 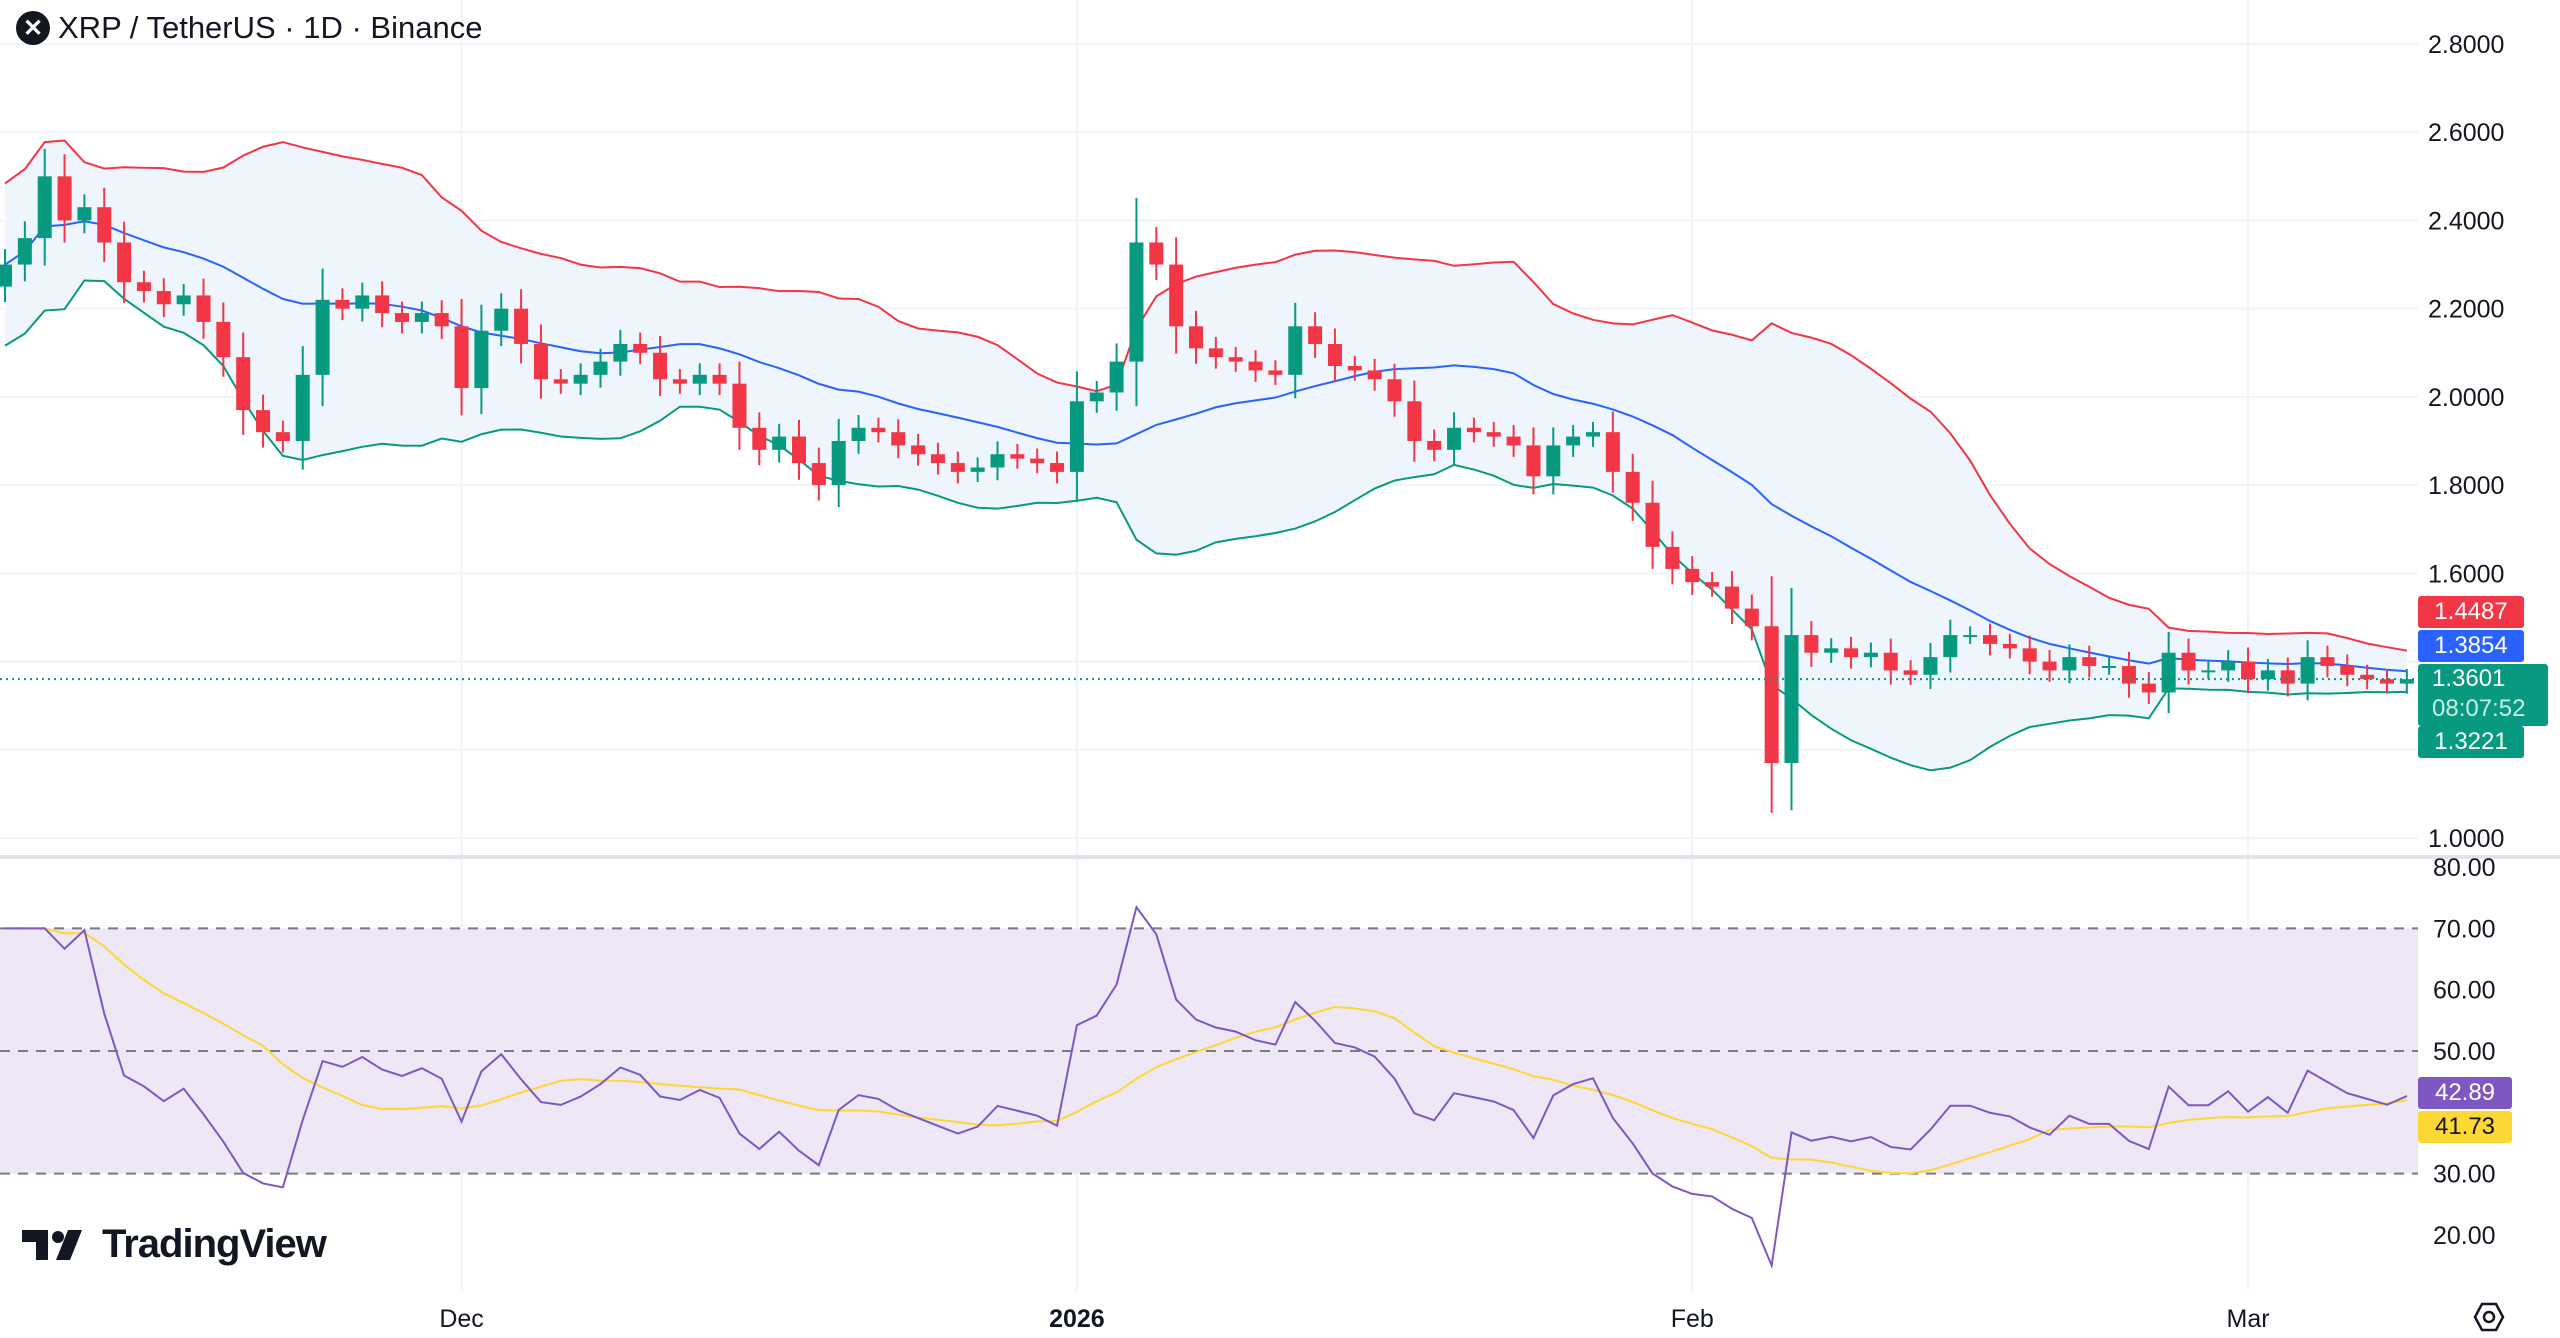 What do you see at coordinates (2464, 868) in the screenshot?
I see `rsi-tick-label: 80.00` at bounding box center [2464, 868].